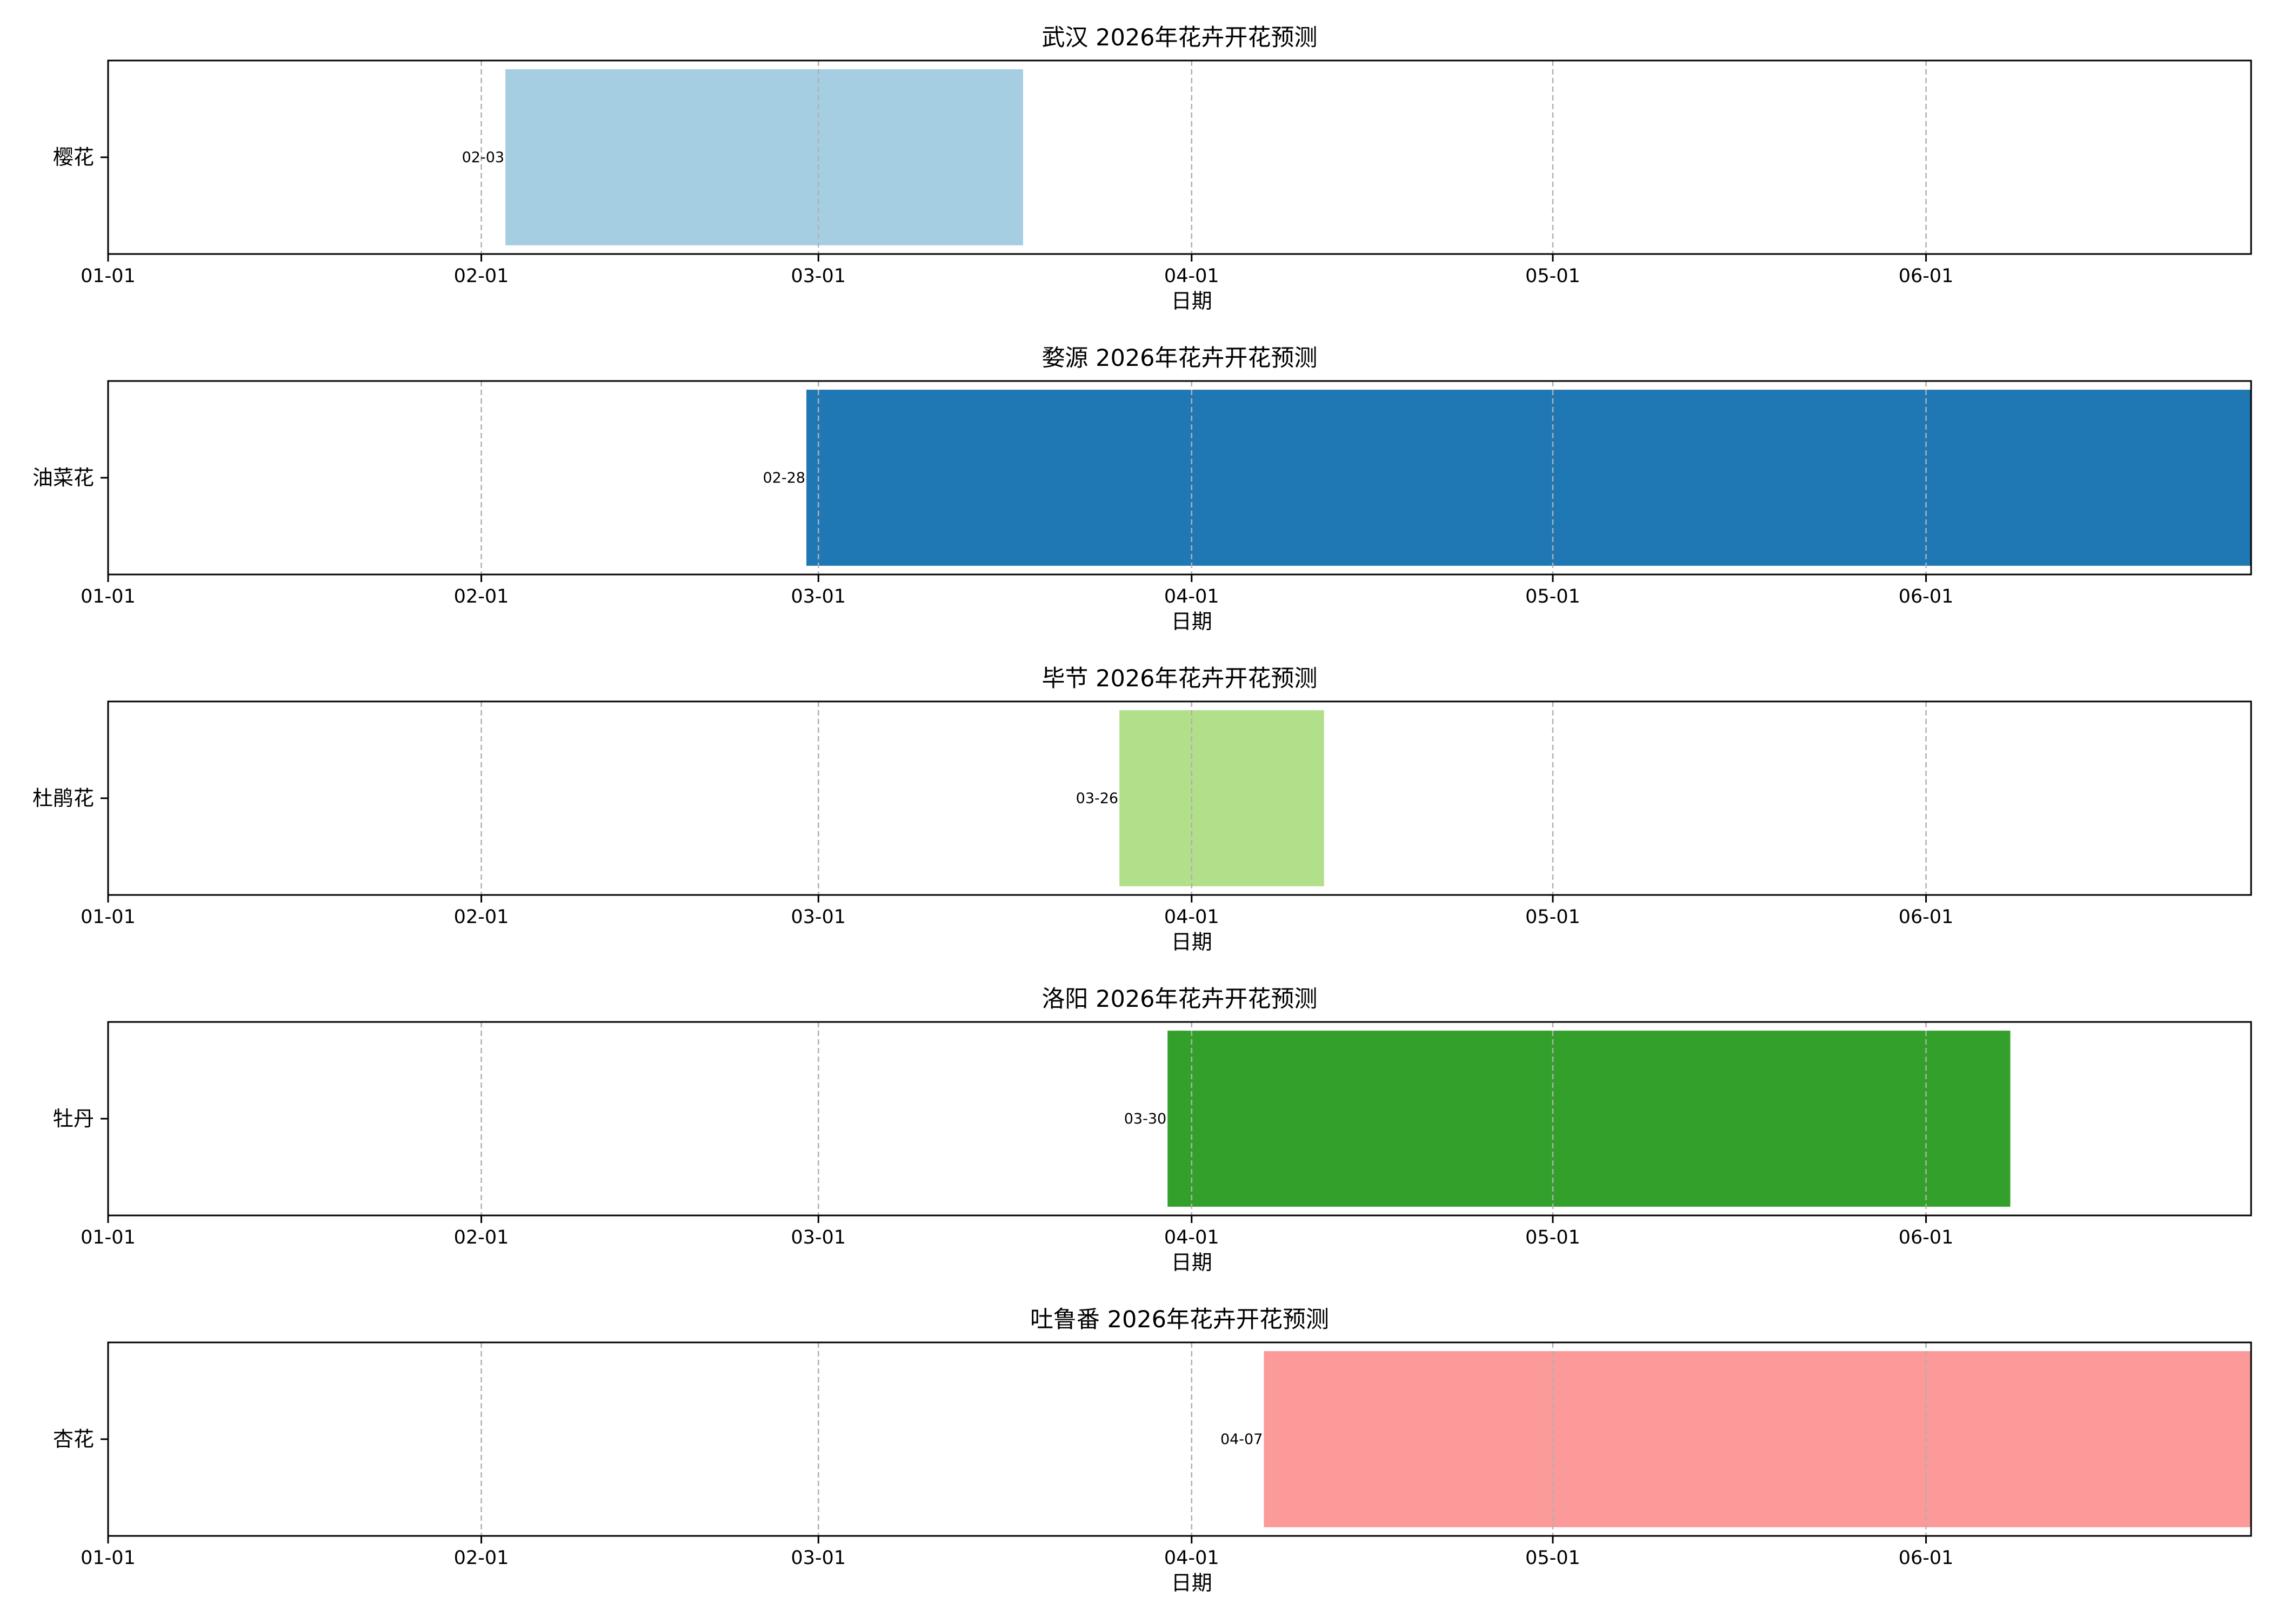  I want to click on chart-title: 武汉 2026年花卉开花预测, so click(1179, 37).